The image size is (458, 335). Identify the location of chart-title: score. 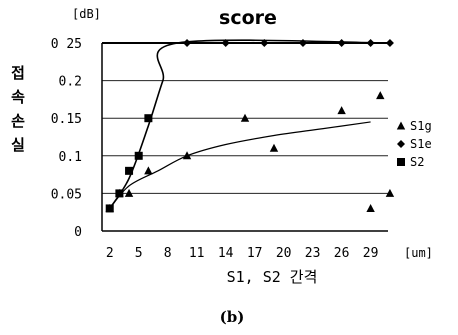
(248, 18).